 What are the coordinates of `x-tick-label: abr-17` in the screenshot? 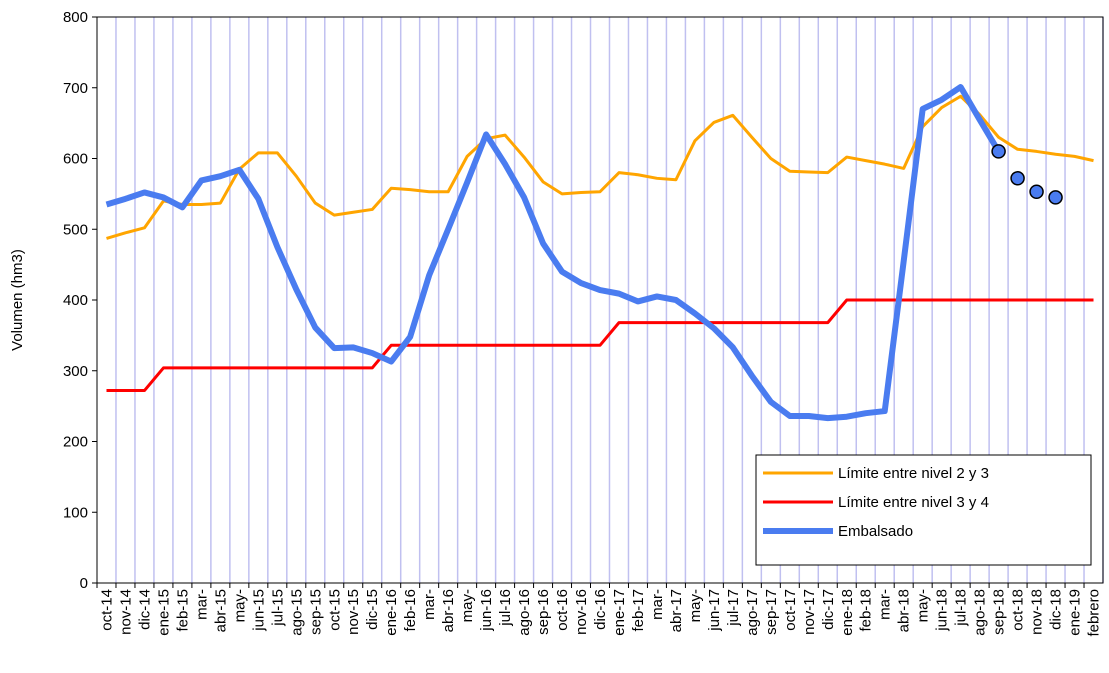 It's located at (676, 610).